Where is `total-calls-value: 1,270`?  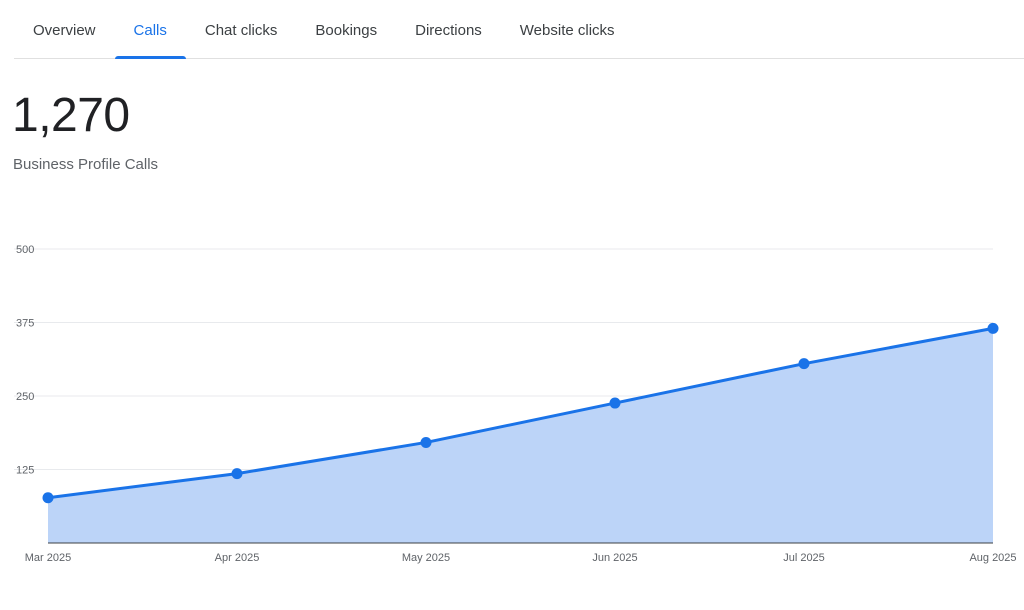 total-calls-value: 1,270 is located at coordinates (71, 115).